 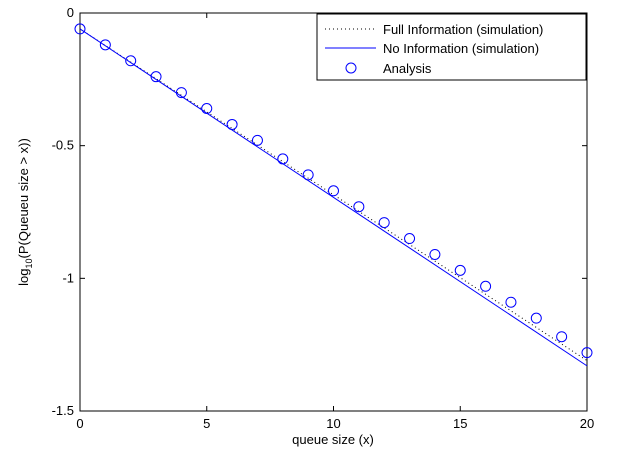 I want to click on y-axis-label-suffix: (P(Queueu size > x)), so click(x=23, y=198).